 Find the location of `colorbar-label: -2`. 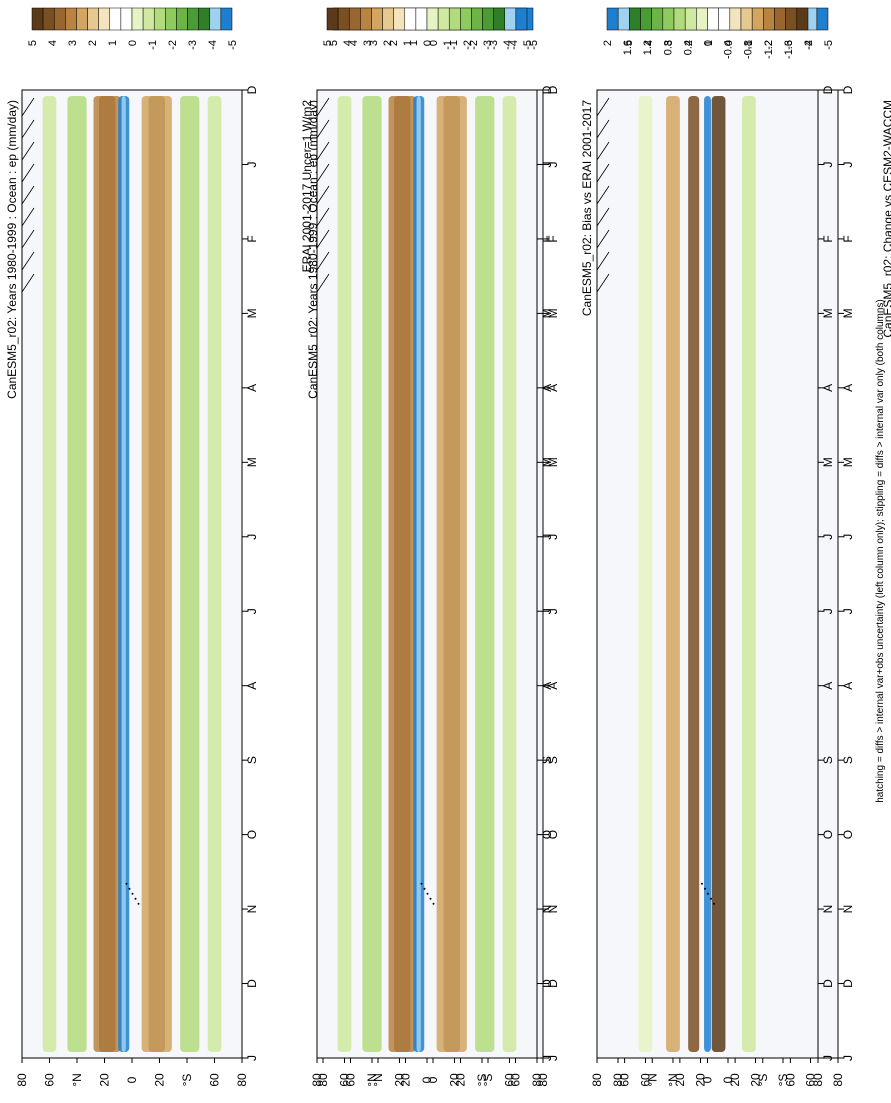

colorbar-label: -2 is located at coordinates (809, 45).